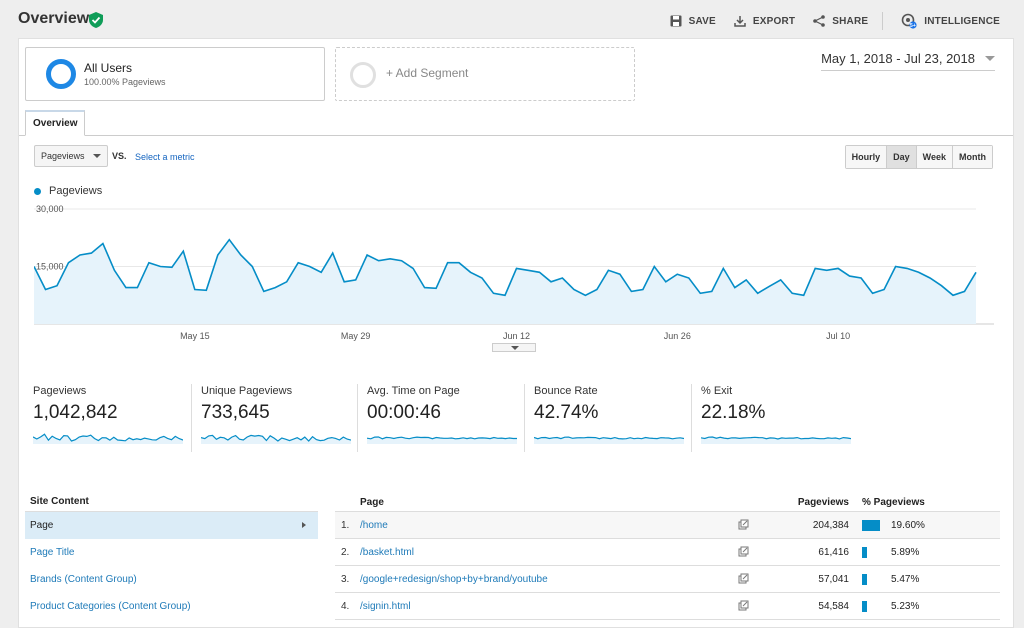 The image size is (1024, 628). I want to click on page-link: /basket.html, so click(387, 552).